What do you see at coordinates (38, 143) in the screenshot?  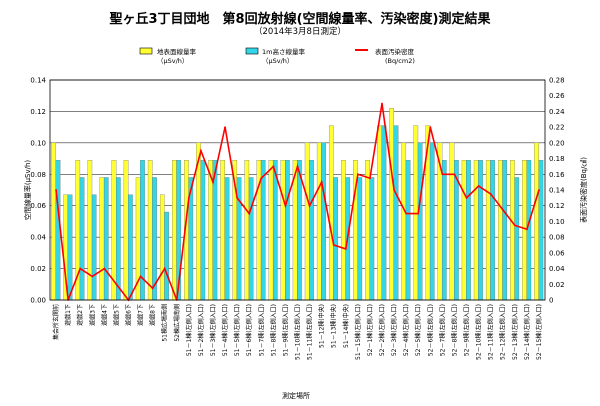 I see `y-tick-left-label: 0.10` at bounding box center [38, 143].